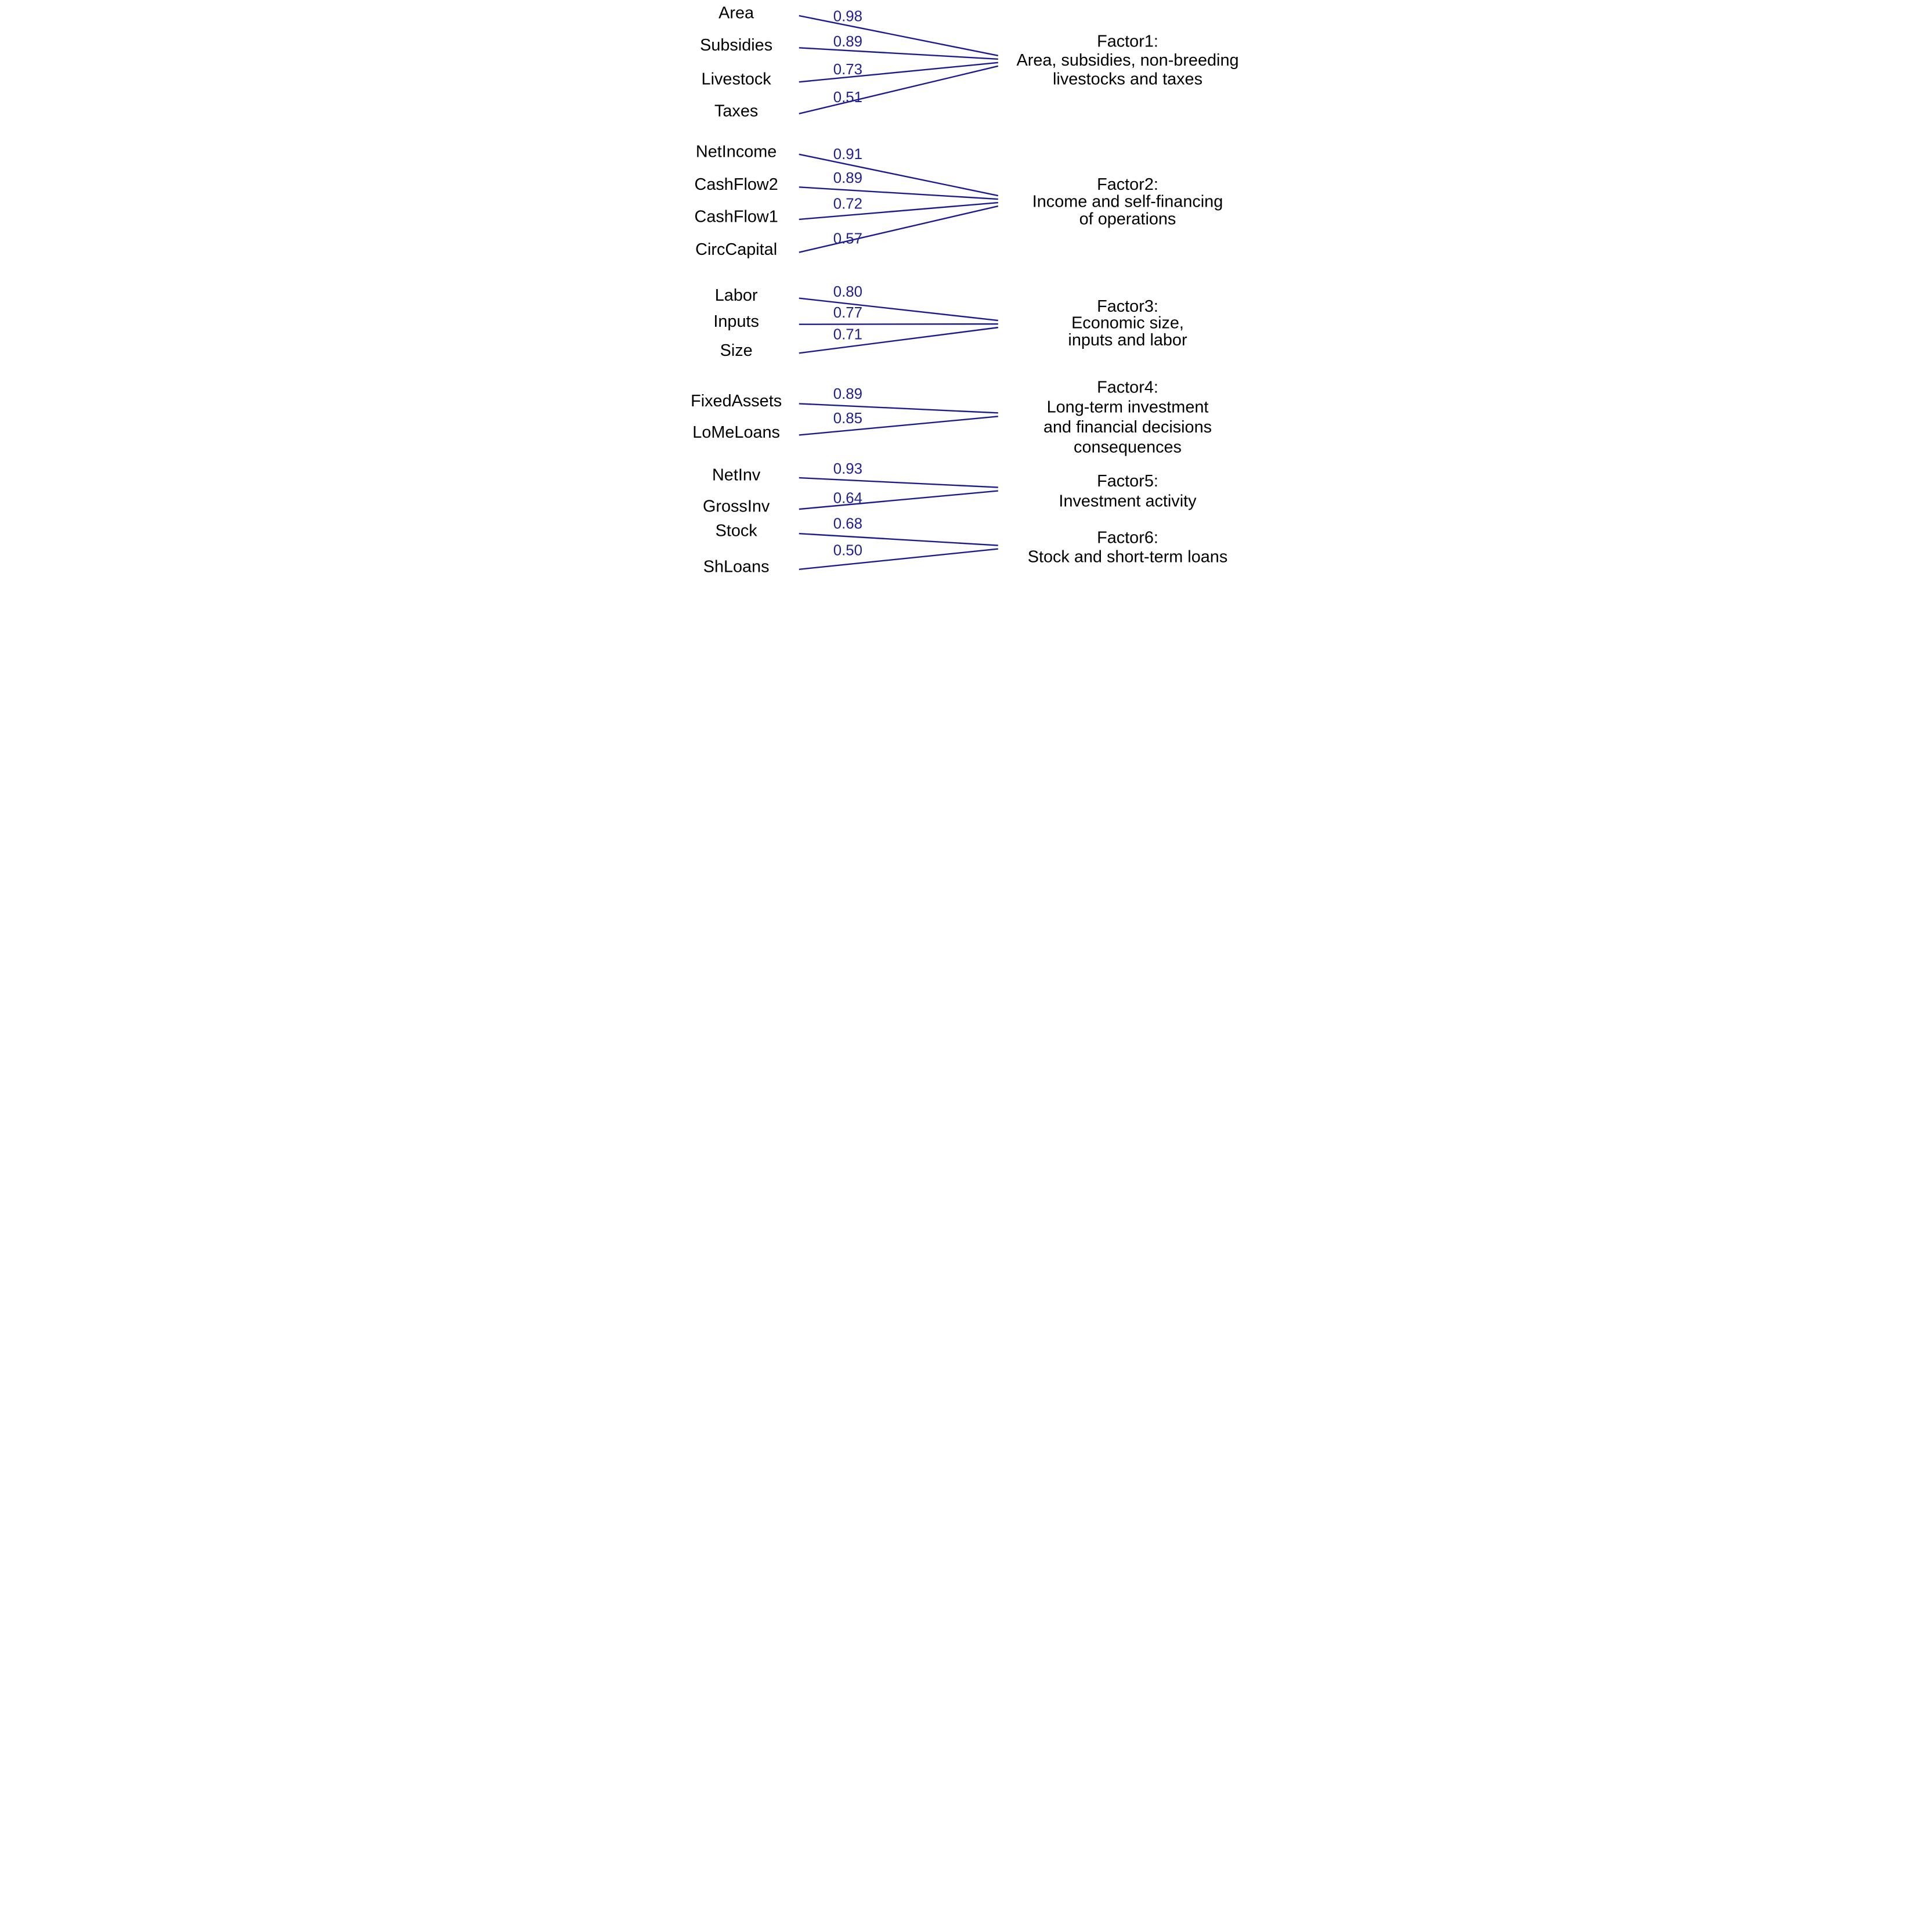 The width and height of the screenshot is (1932, 1922). Describe the element at coordinates (1127, 427) in the screenshot. I see `factor-description-line: and financial decisions` at that location.